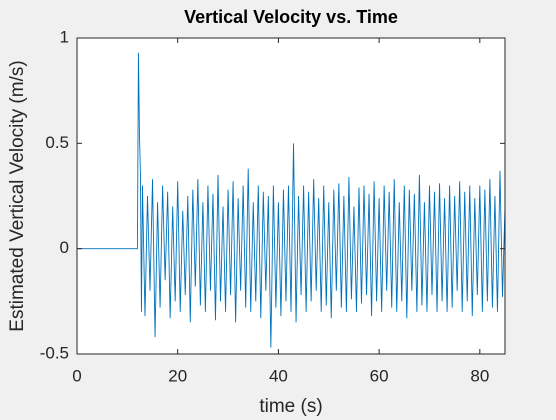 The height and width of the screenshot is (420, 556). Describe the element at coordinates (379, 375) in the screenshot. I see `x-tick-label: 60` at that location.